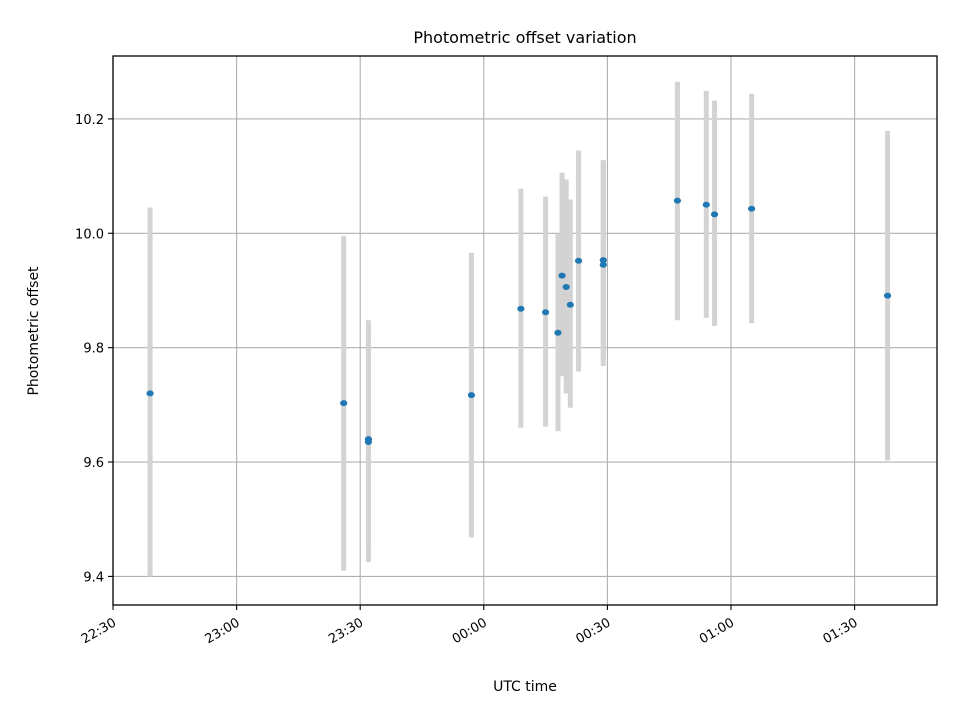 This screenshot has height=720, width=960. Describe the element at coordinates (525, 687) in the screenshot. I see `x-axis-label: UTC time` at that location.